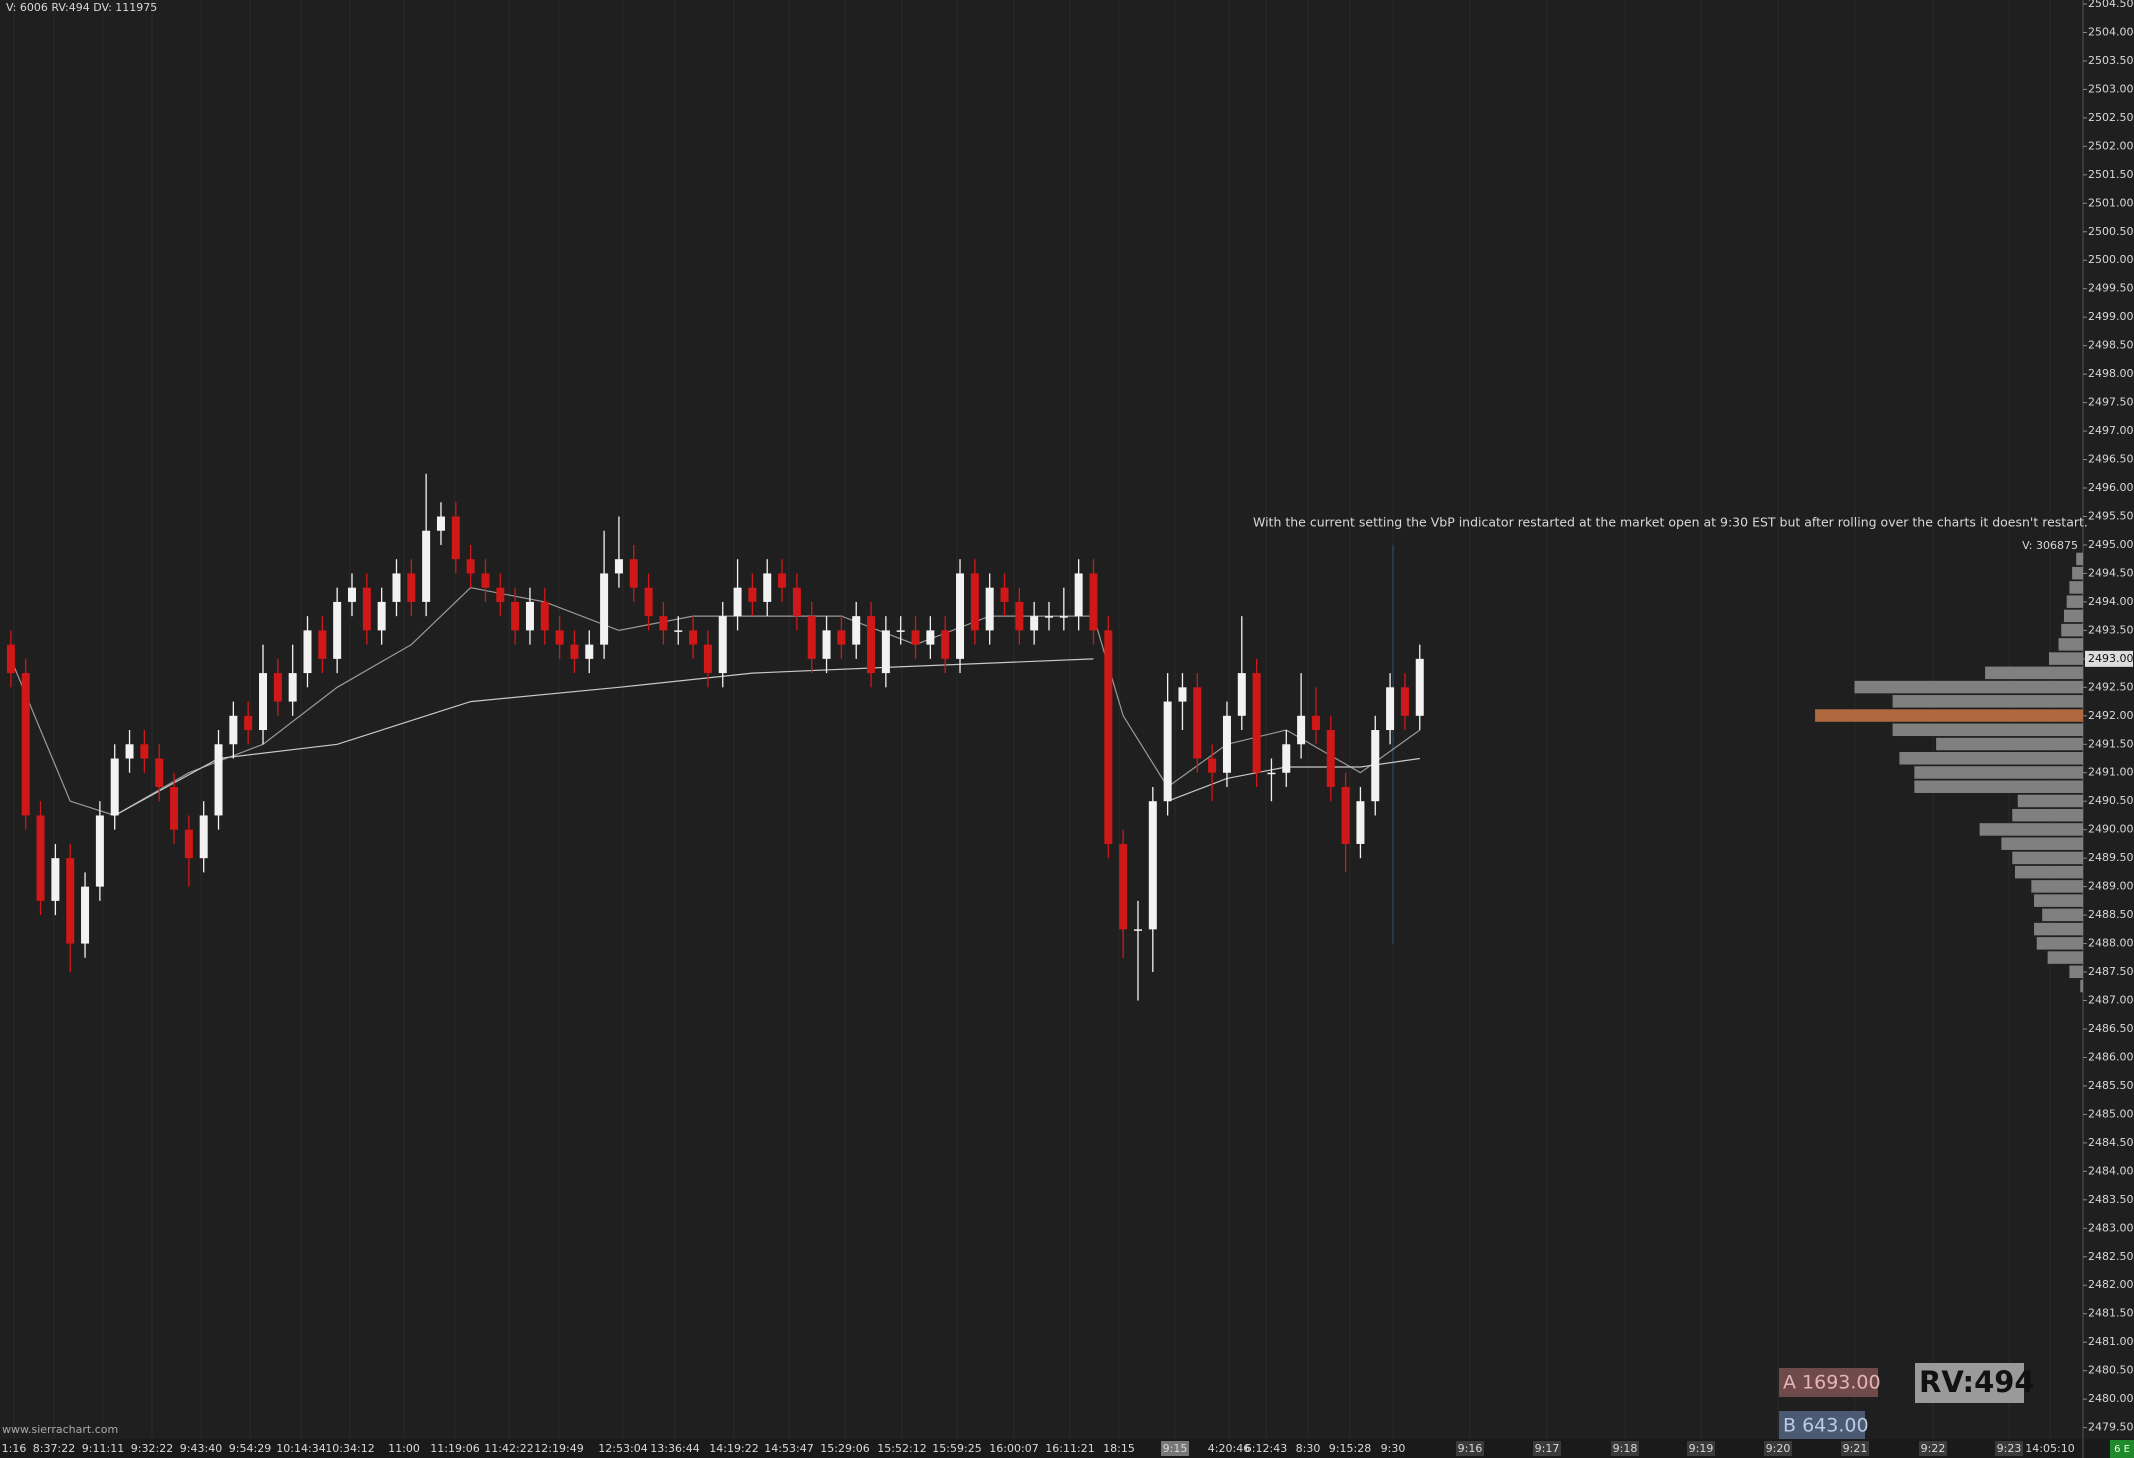 The height and width of the screenshot is (1458, 2134). I want to click on x-tick-label: 12:53:04, so click(622, 1448).